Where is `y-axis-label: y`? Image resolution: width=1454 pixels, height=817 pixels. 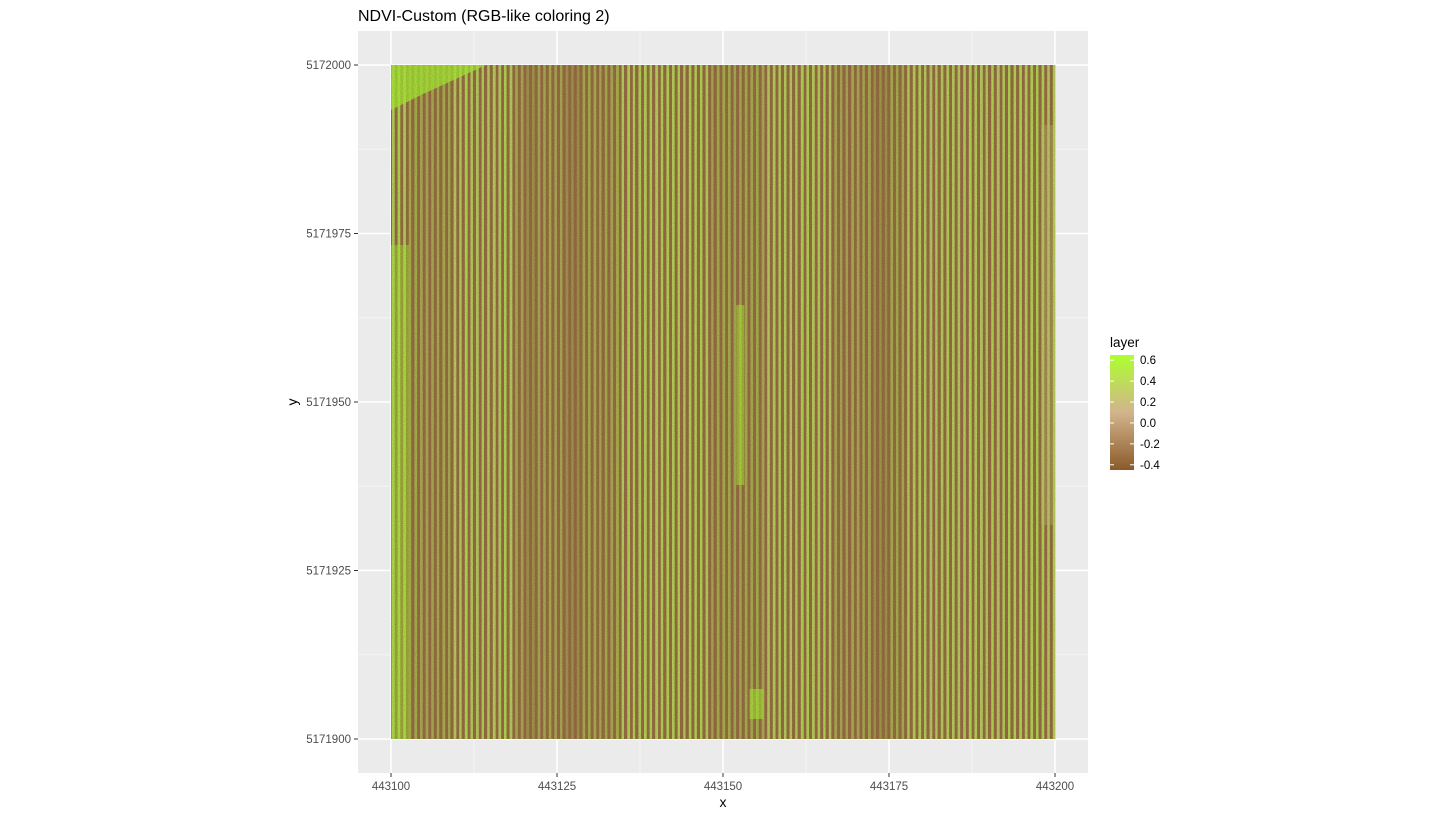 y-axis-label: y is located at coordinates (292, 402).